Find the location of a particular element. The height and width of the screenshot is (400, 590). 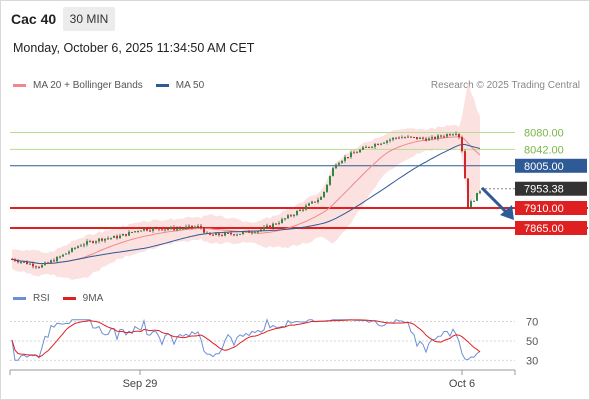

instrument-title: Cac 40 is located at coordinates (34, 19).